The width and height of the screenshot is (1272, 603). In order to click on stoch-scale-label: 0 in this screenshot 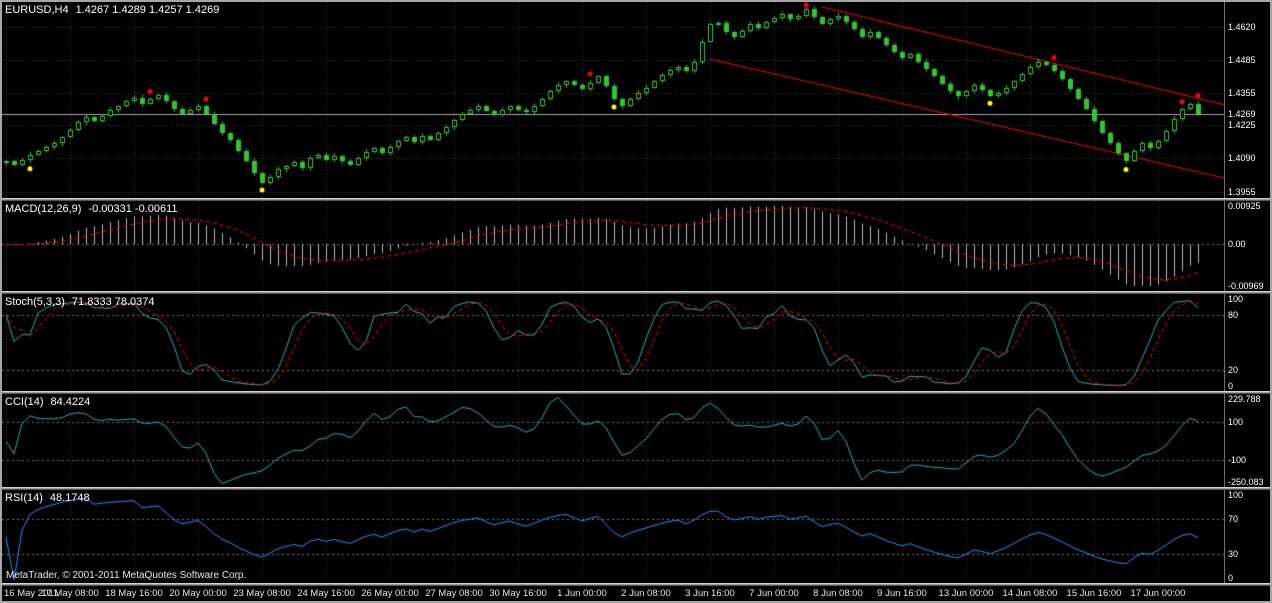, I will do `click(1231, 386)`.